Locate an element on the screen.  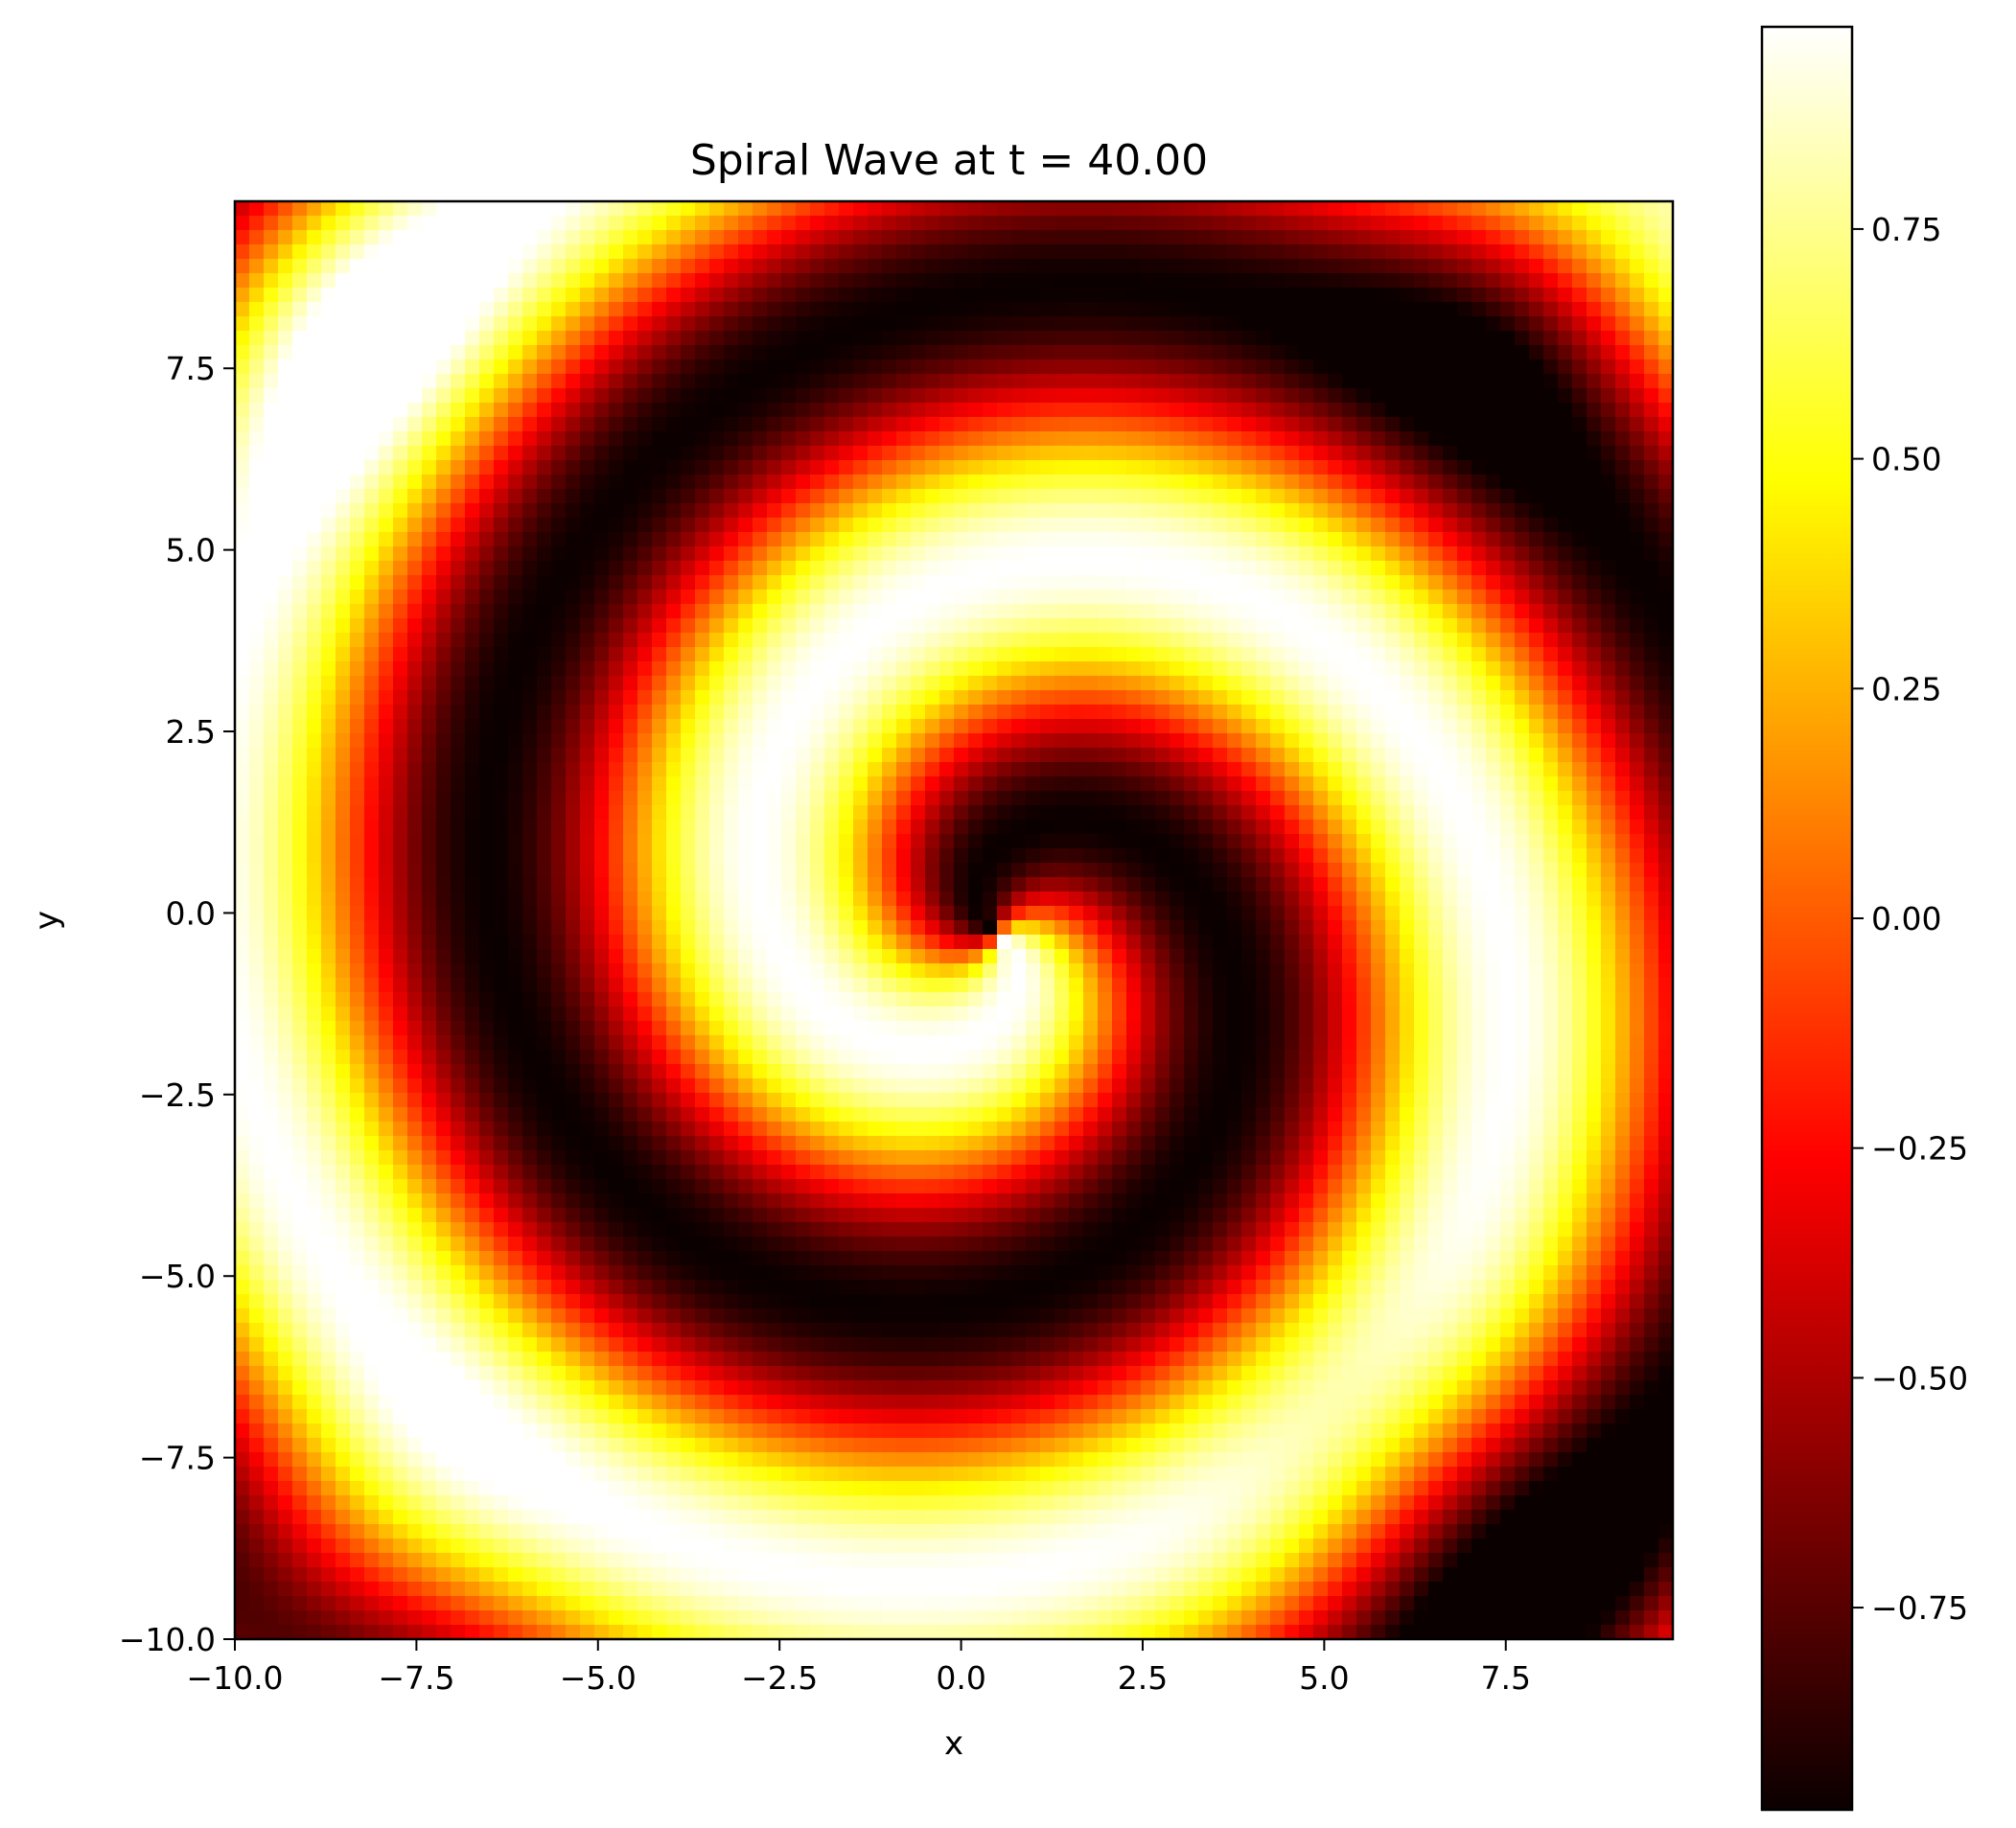
x-tick-label: −10.0 is located at coordinates (234, 1678).